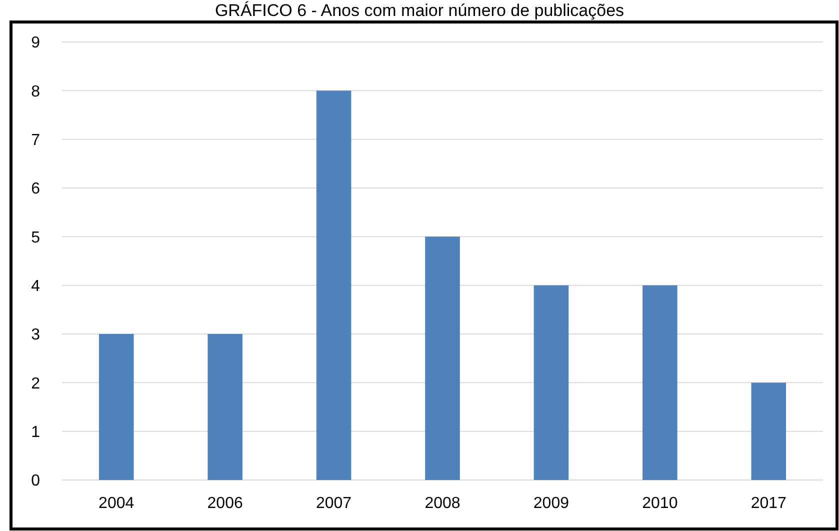 Image resolution: width=839 pixels, height=531 pixels. I want to click on y-tick-label: 1, so click(35, 432).